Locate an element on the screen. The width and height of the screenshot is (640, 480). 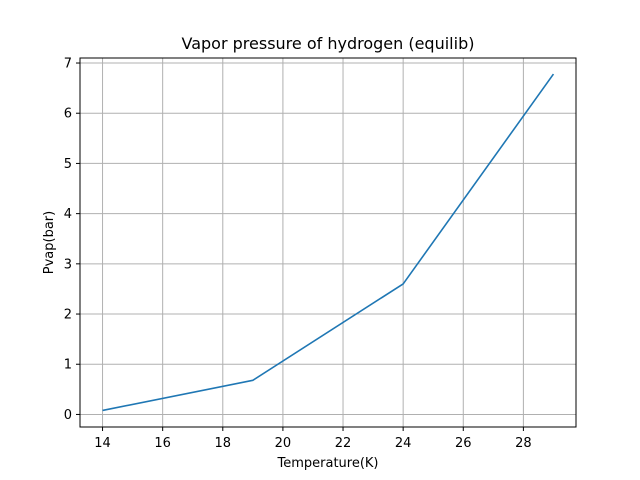
x-tick-label: 14 is located at coordinates (102, 443).